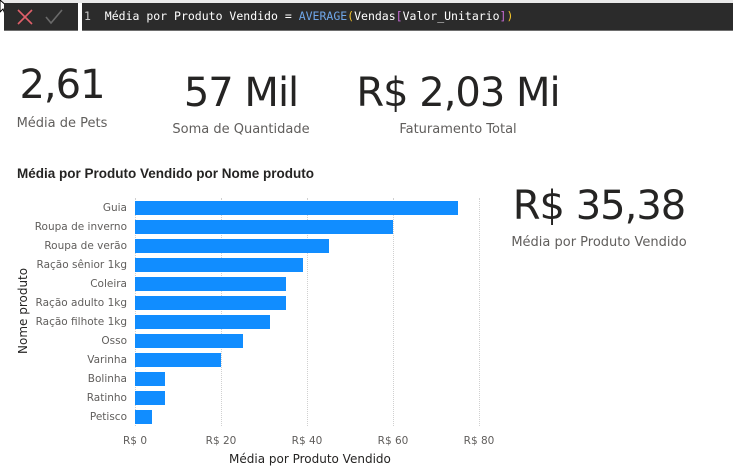 The image size is (733, 476). I want to click on category-label: Ratinho, so click(106, 398).